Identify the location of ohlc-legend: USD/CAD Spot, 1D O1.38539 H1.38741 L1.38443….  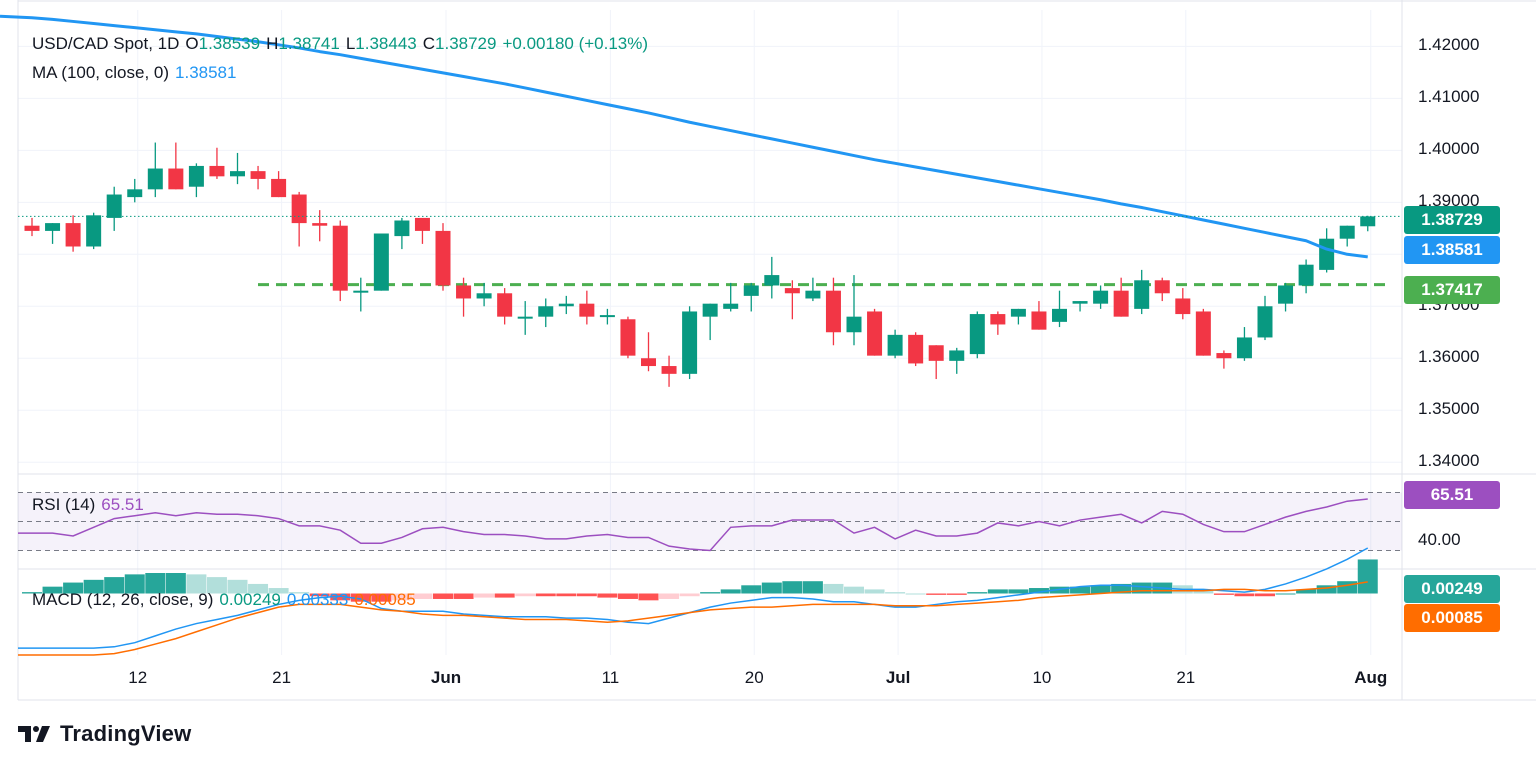
(343, 44).